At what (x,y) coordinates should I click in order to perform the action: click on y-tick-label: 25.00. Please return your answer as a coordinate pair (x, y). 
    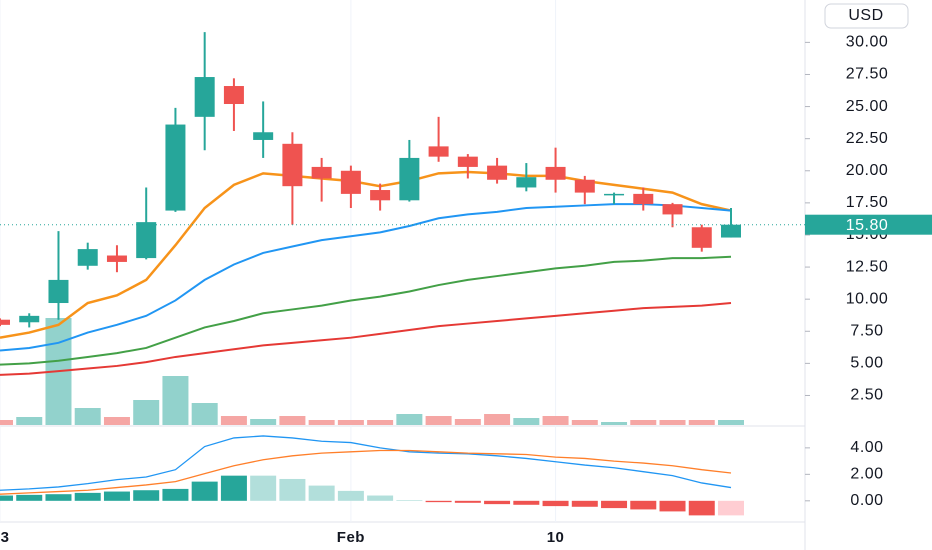
    Looking at the image, I should click on (867, 106).